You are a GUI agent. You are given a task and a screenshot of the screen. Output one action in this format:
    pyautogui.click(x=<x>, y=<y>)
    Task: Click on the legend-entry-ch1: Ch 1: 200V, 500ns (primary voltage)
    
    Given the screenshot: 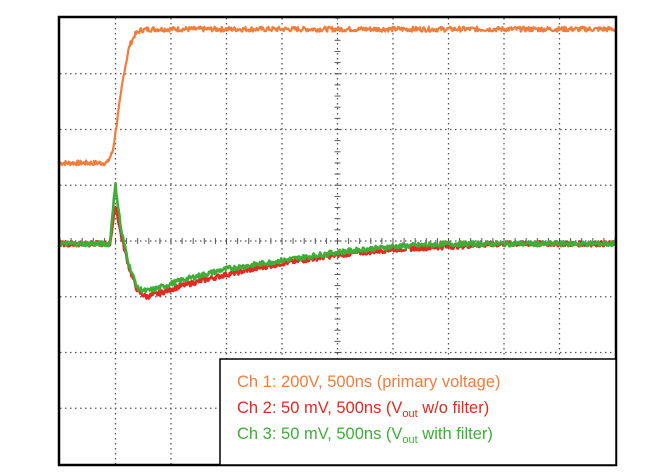 What is the action you would take?
    pyautogui.click(x=369, y=382)
    